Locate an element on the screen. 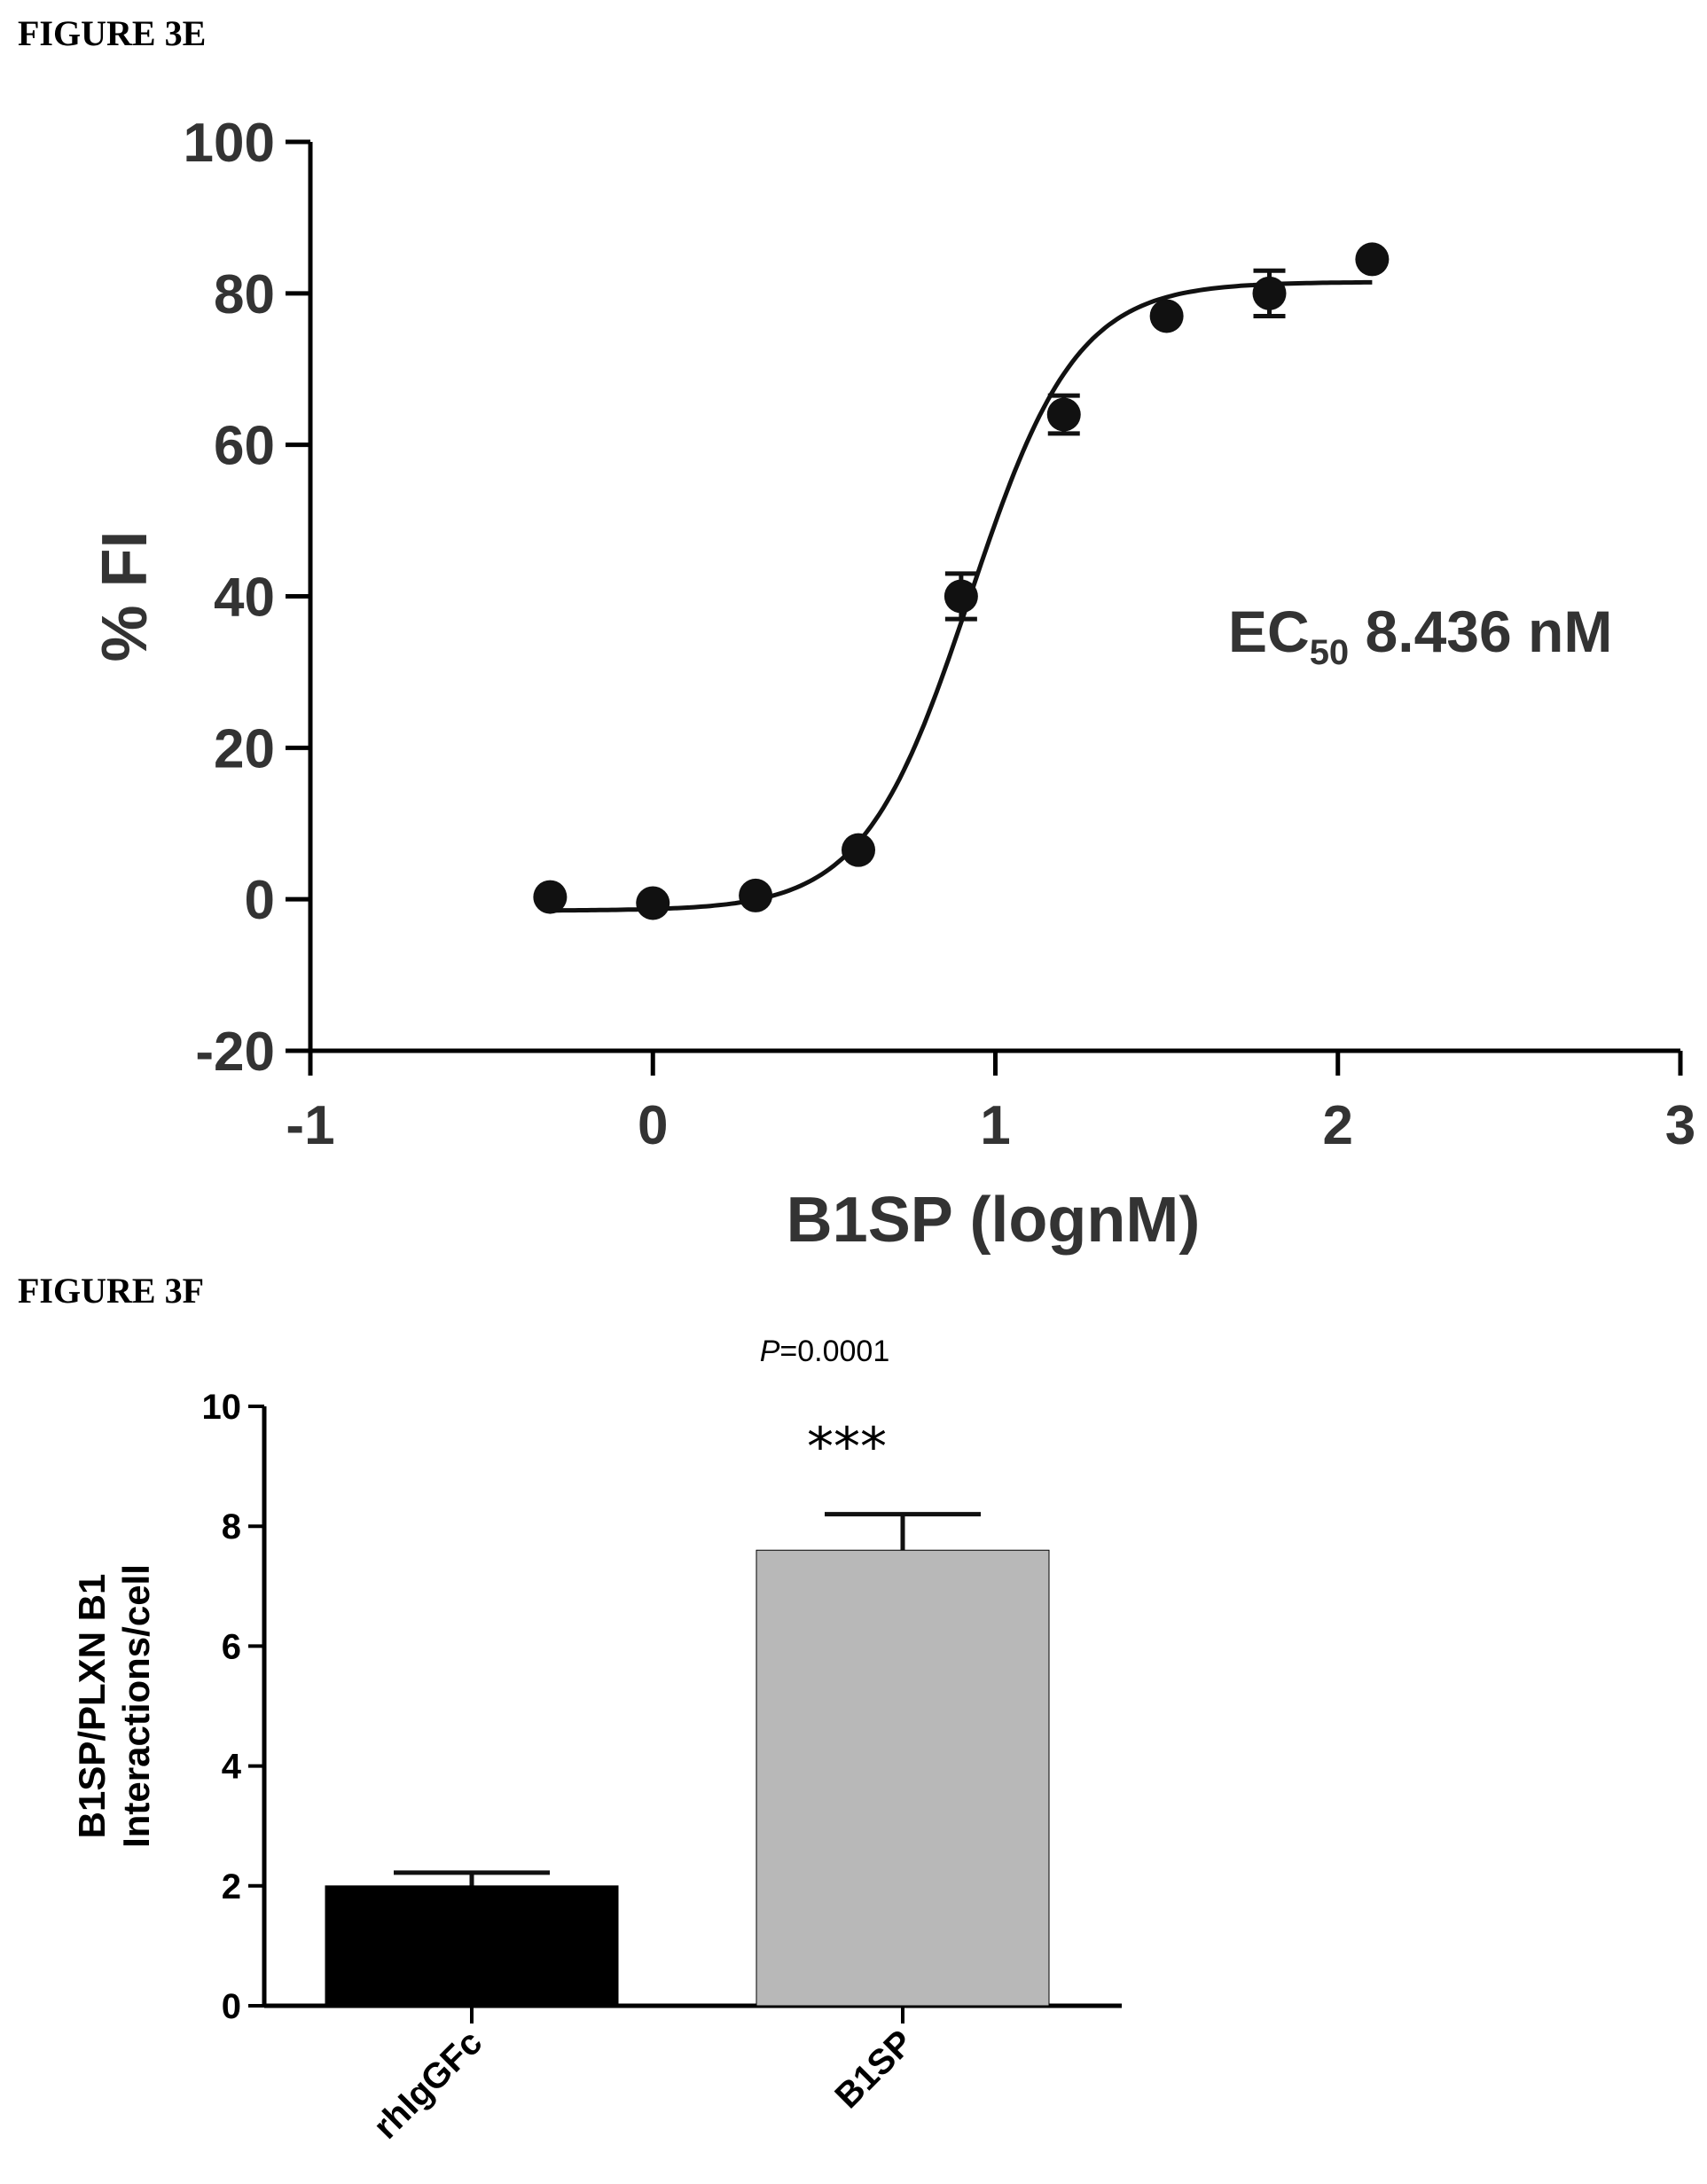 The height and width of the screenshot is (2184, 1707). chart-e-y-tick-label: 100 is located at coordinates (229, 143).